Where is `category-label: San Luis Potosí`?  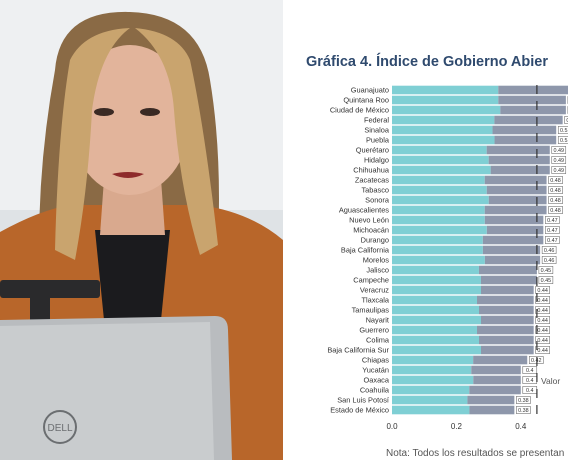 category-label: San Luis Potosí is located at coordinates (363, 400).